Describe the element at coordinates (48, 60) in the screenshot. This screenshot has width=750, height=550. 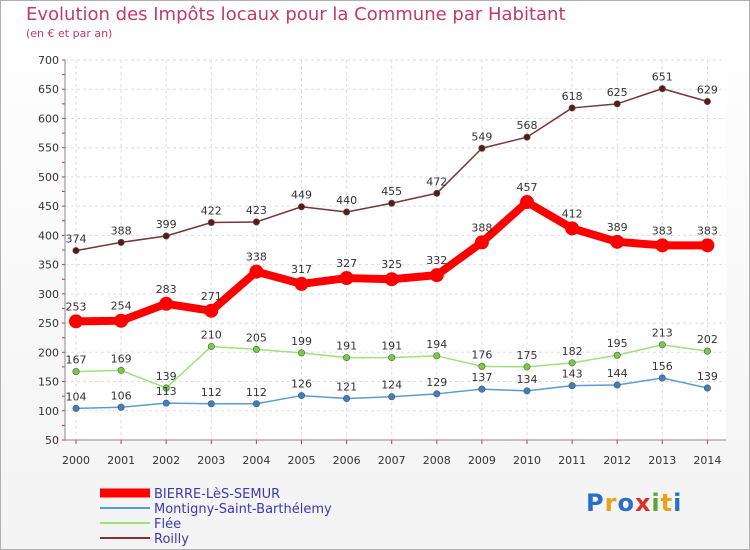
I see `y-tick-label: 700` at that location.